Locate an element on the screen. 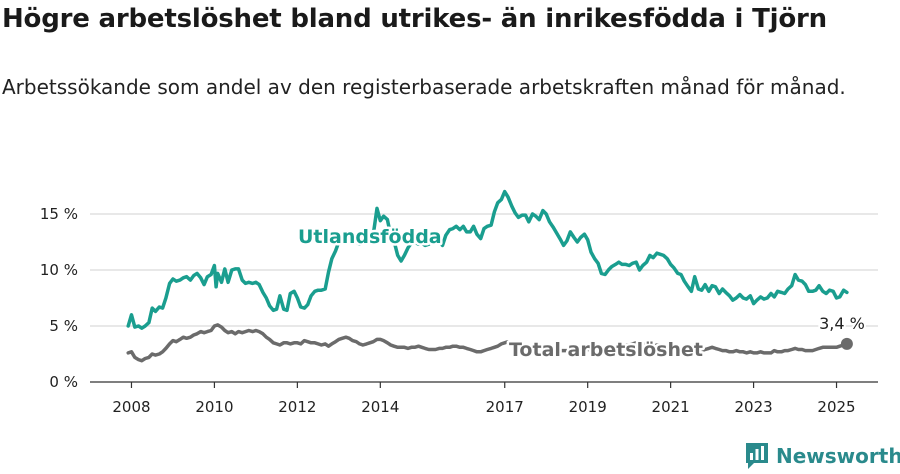 Image resolution: width=900 pixels, height=474 pixels. newsworthy-logo: Newsworthy is located at coordinates (822, 456).